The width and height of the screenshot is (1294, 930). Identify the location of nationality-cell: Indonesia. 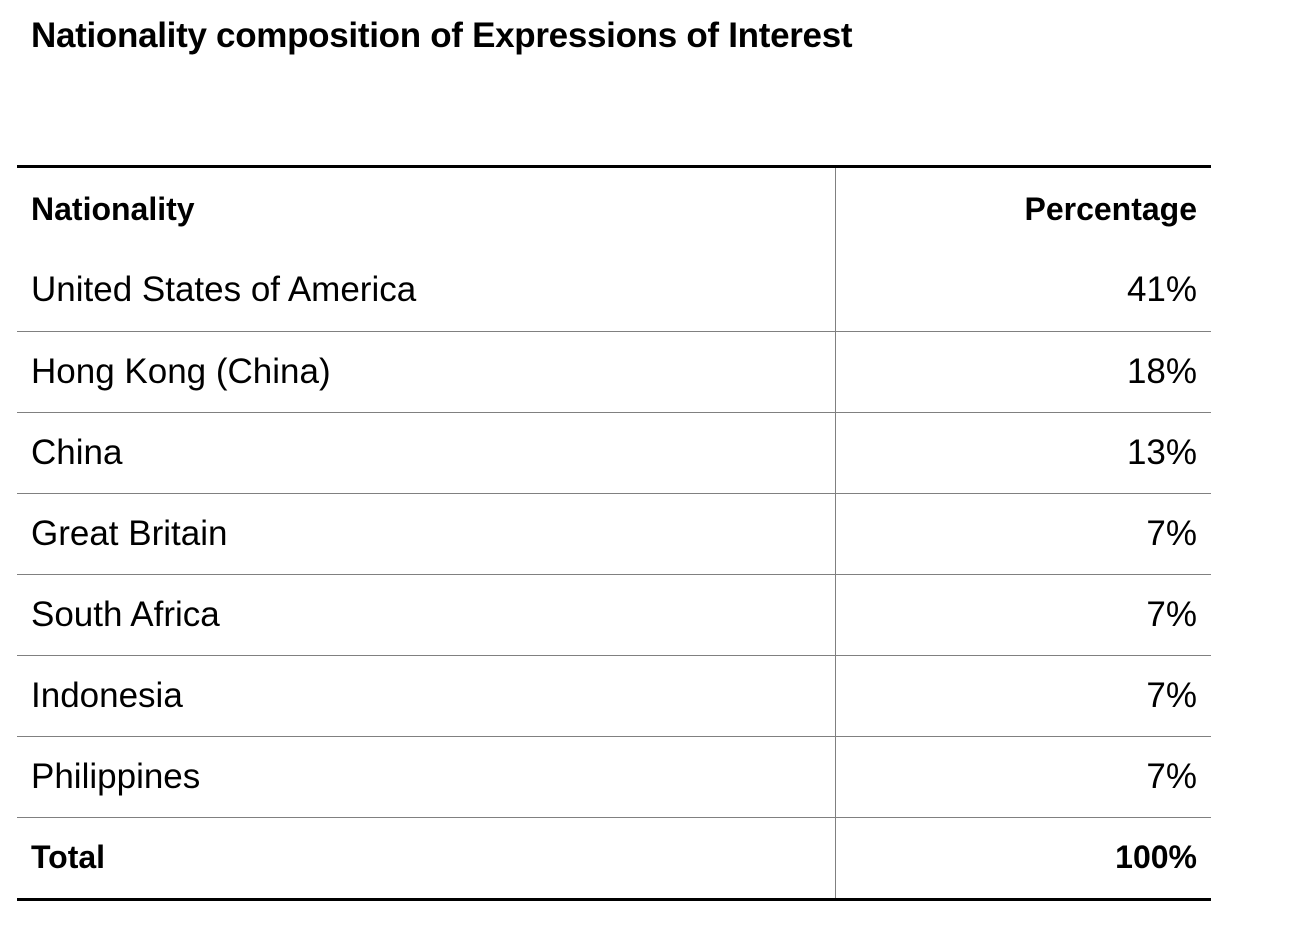
(426, 695).